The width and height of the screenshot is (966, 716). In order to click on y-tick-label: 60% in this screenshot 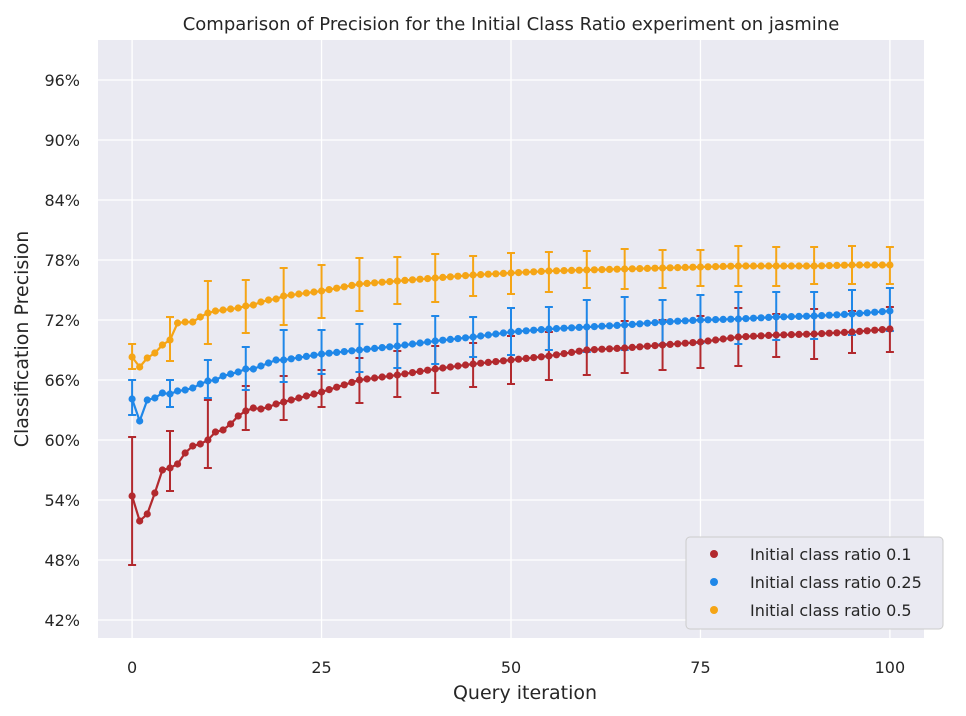, I will do `click(62, 440)`.